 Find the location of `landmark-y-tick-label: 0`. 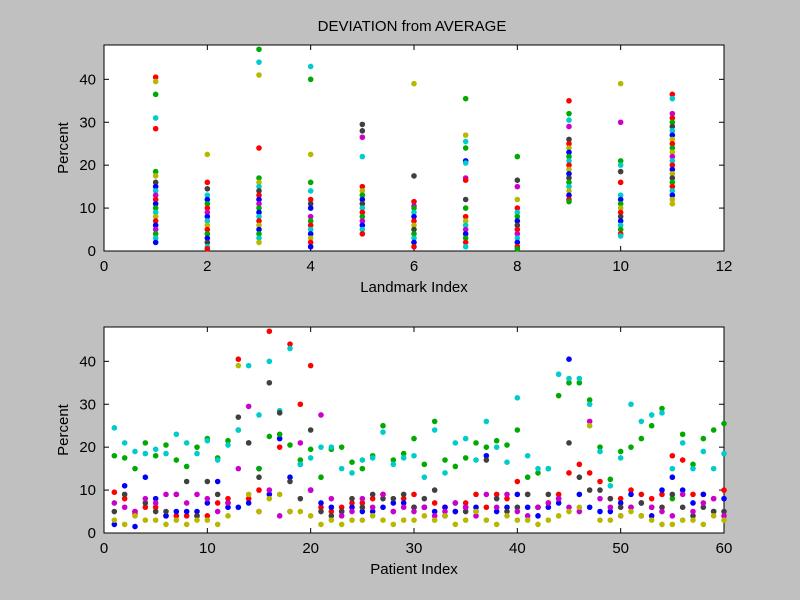

landmark-y-tick-label: 0 is located at coordinates (92, 251).